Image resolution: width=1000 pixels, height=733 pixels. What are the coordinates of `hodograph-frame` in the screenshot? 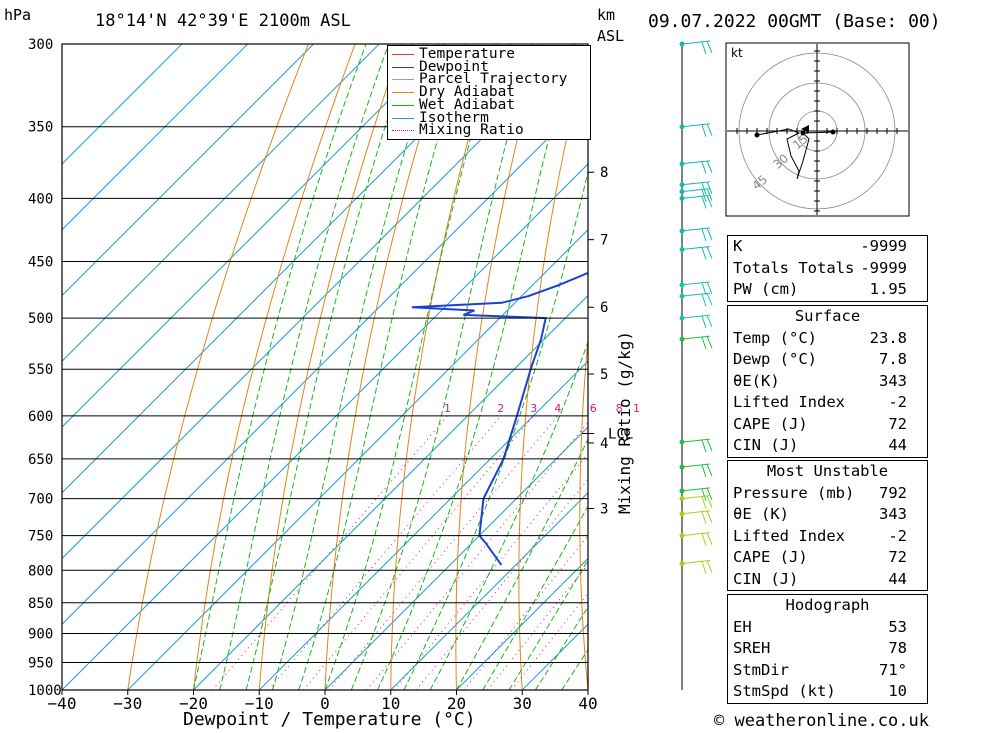 It's located at (817, 129).